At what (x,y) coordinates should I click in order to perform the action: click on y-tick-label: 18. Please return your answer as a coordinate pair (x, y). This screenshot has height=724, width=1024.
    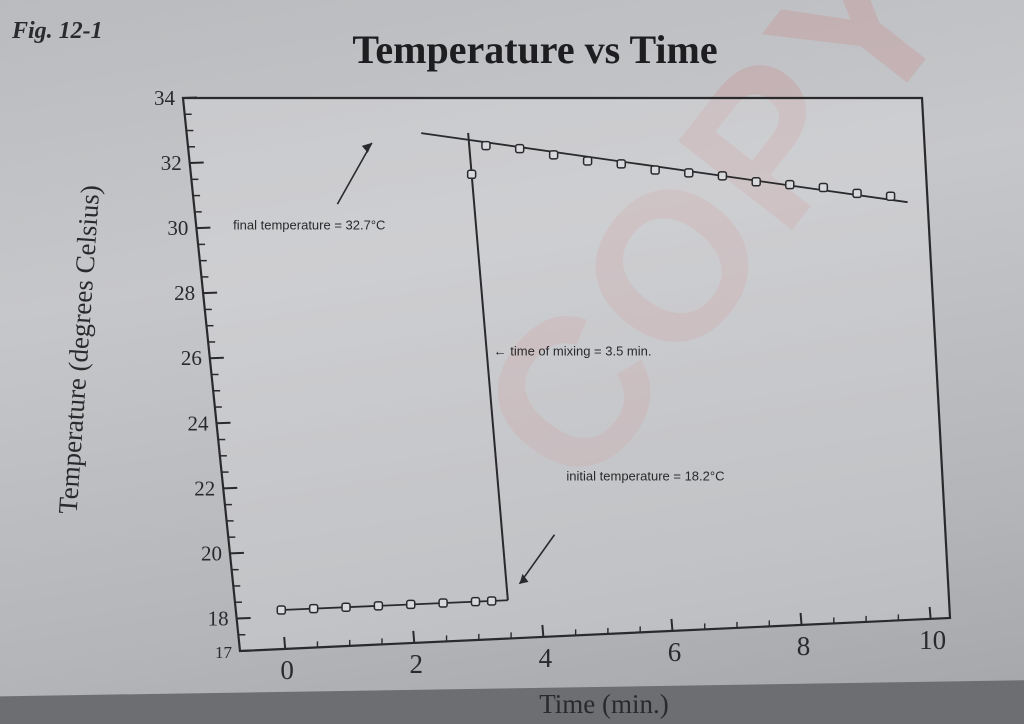
    Looking at the image, I should click on (218, 618).